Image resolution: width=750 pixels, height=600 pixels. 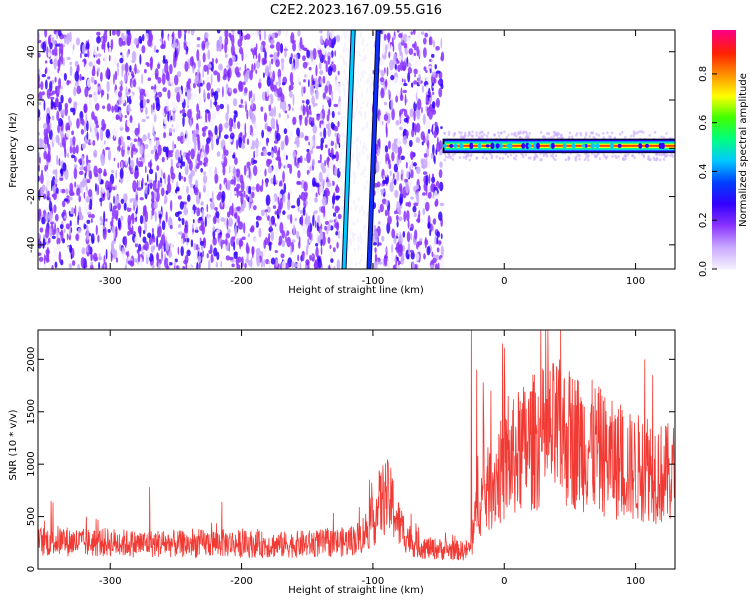 I want to click on y-tick-label: 1500, so click(x=31, y=411).